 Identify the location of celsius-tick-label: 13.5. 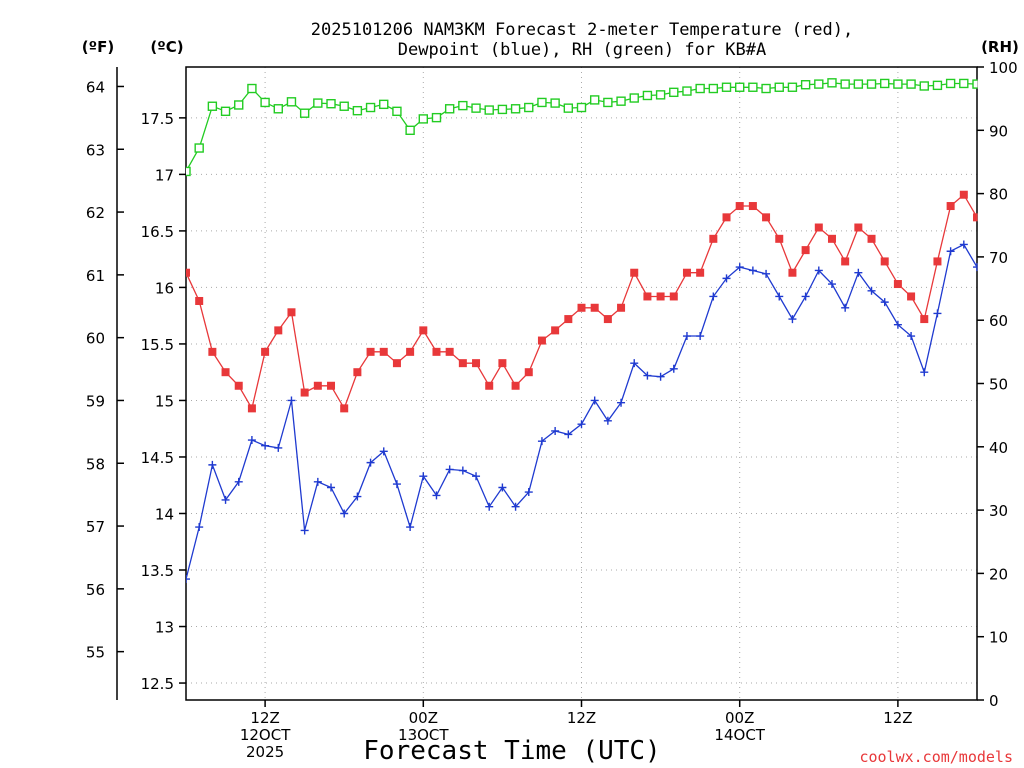
(157, 571).